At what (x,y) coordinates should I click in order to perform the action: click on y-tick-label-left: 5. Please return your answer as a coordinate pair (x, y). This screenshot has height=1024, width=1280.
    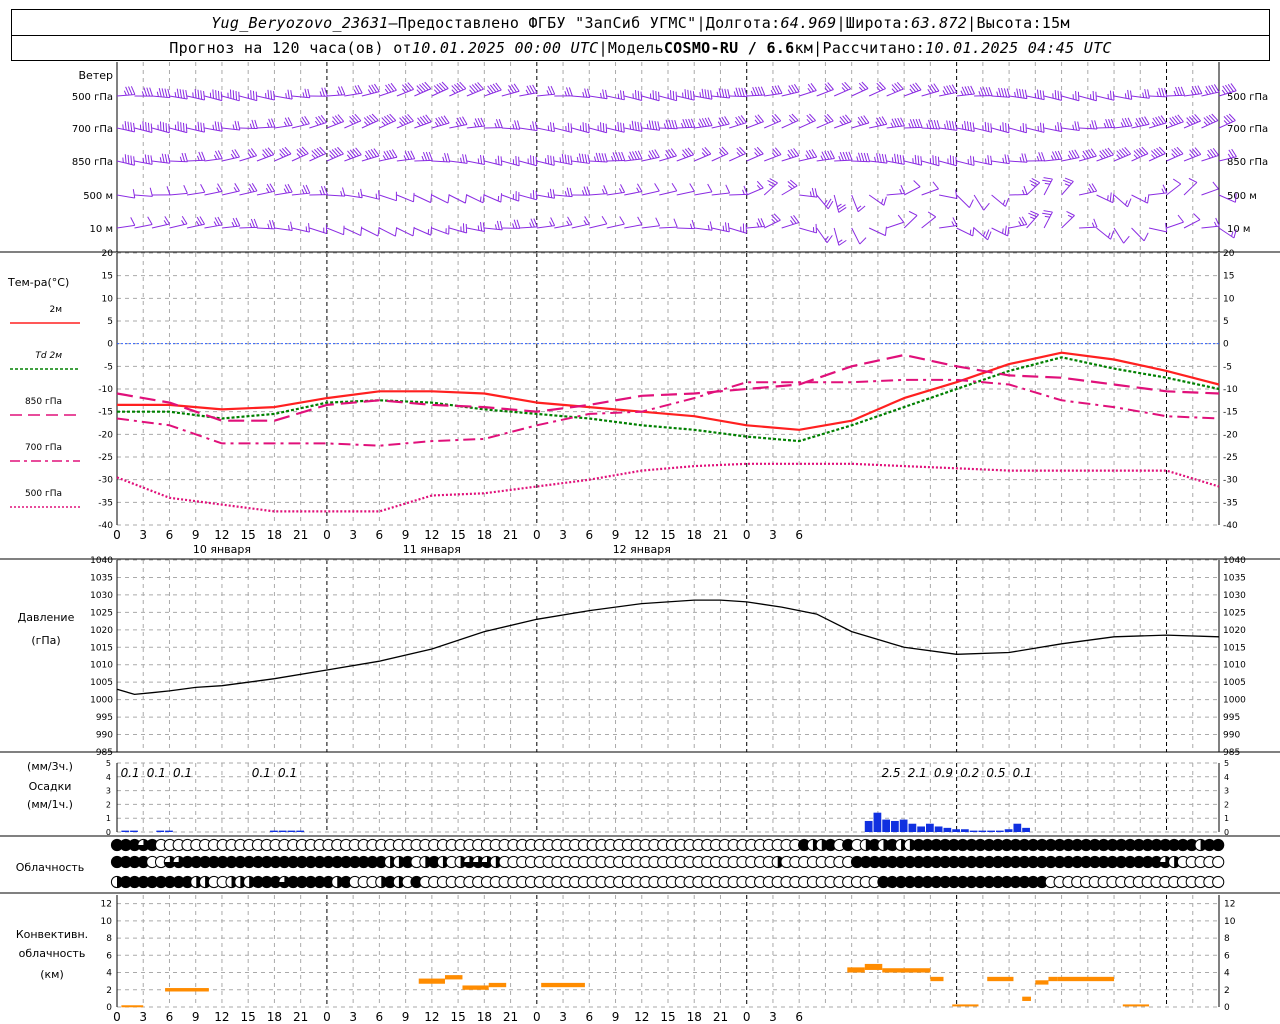
    Looking at the image, I should click on (110, 322).